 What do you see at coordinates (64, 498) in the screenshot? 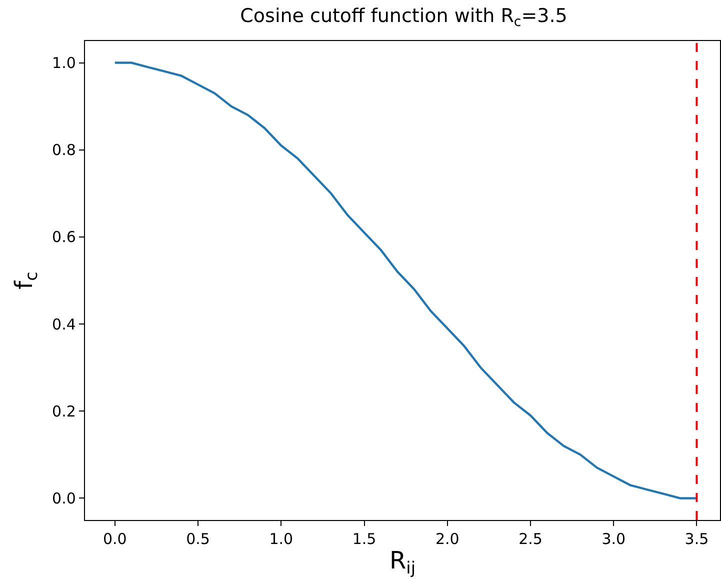
I see `y-tick-label: 0.0` at bounding box center [64, 498].